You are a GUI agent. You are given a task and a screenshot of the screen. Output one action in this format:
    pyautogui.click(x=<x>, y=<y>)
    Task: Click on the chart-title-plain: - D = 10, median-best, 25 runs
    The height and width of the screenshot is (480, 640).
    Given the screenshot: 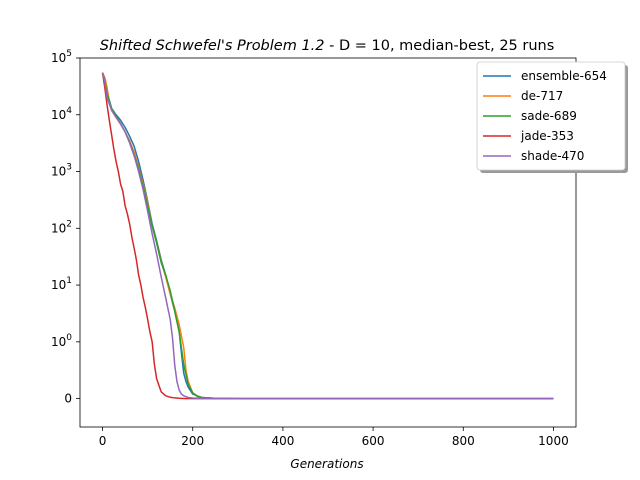 What is the action you would take?
    pyautogui.click(x=440, y=46)
    